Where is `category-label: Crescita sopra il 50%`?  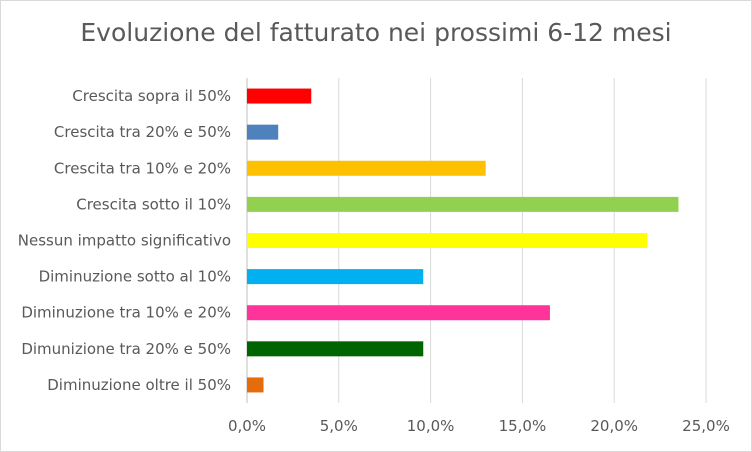 category-label: Crescita sopra il 50% is located at coordinates (151, 96).